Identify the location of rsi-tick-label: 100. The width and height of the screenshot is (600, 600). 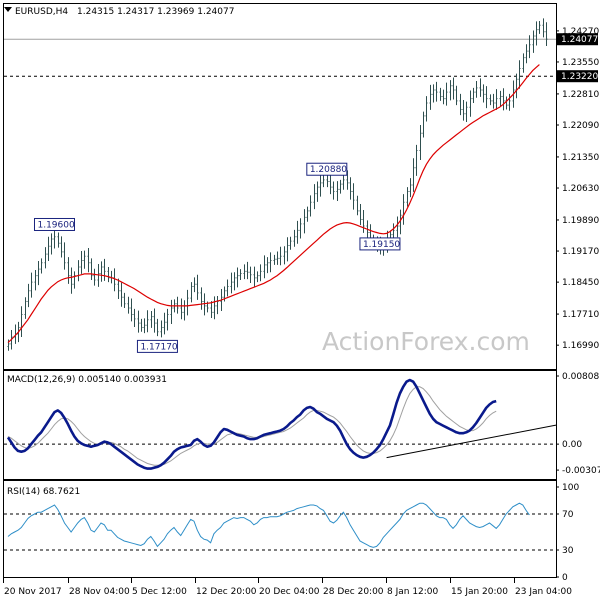
(570, 488).